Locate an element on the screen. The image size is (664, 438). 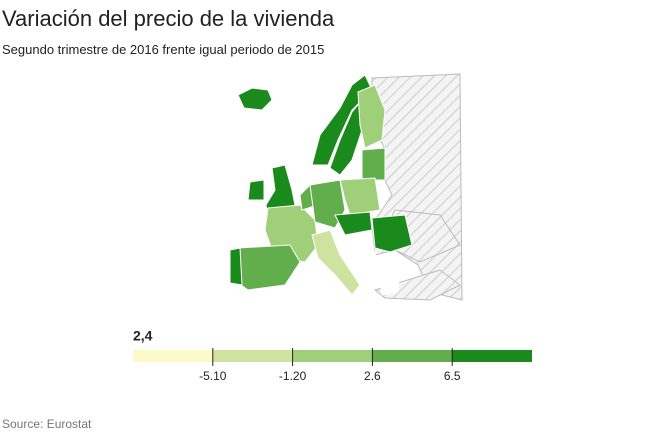
legend-tick-label: 2.6 is located at coordinates (372, 376).